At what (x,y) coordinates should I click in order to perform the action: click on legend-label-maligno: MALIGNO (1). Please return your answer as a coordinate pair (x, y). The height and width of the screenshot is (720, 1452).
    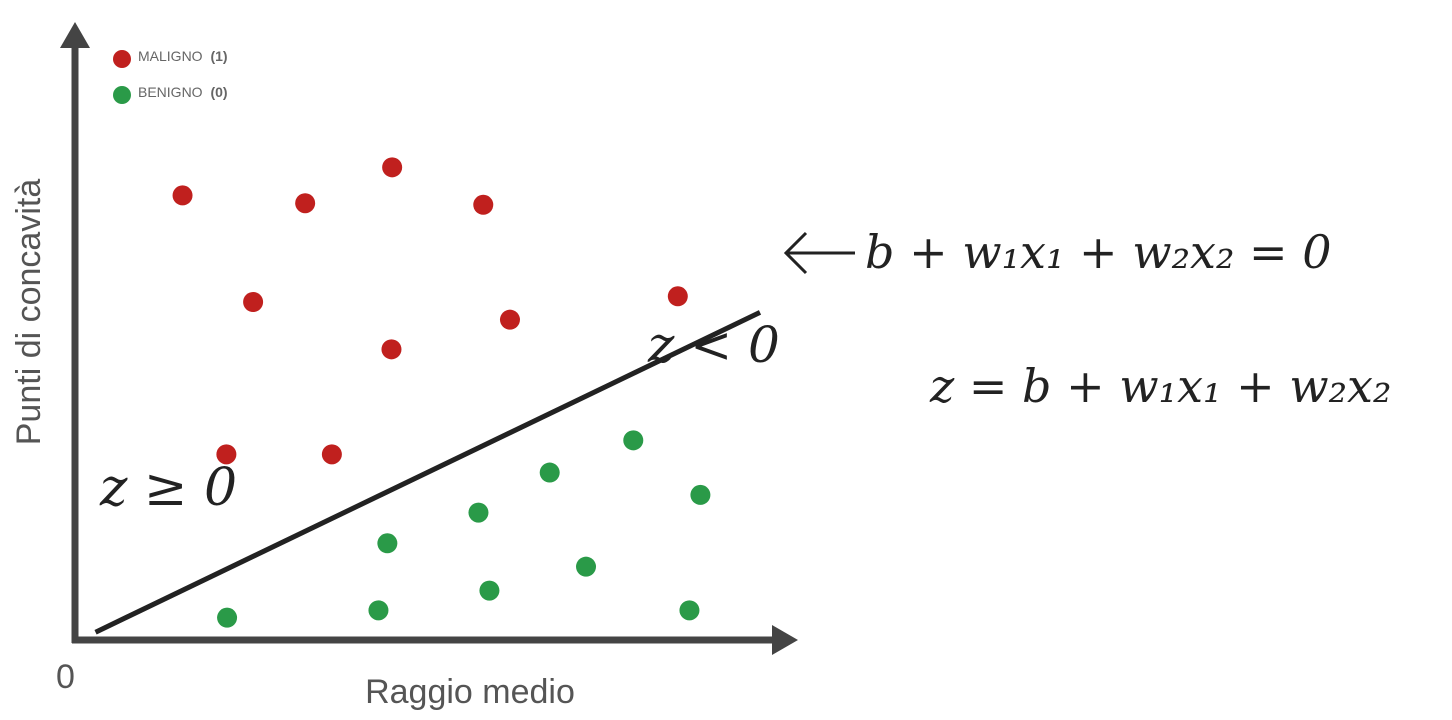
    Looking at the image, I should click on (183, 56).